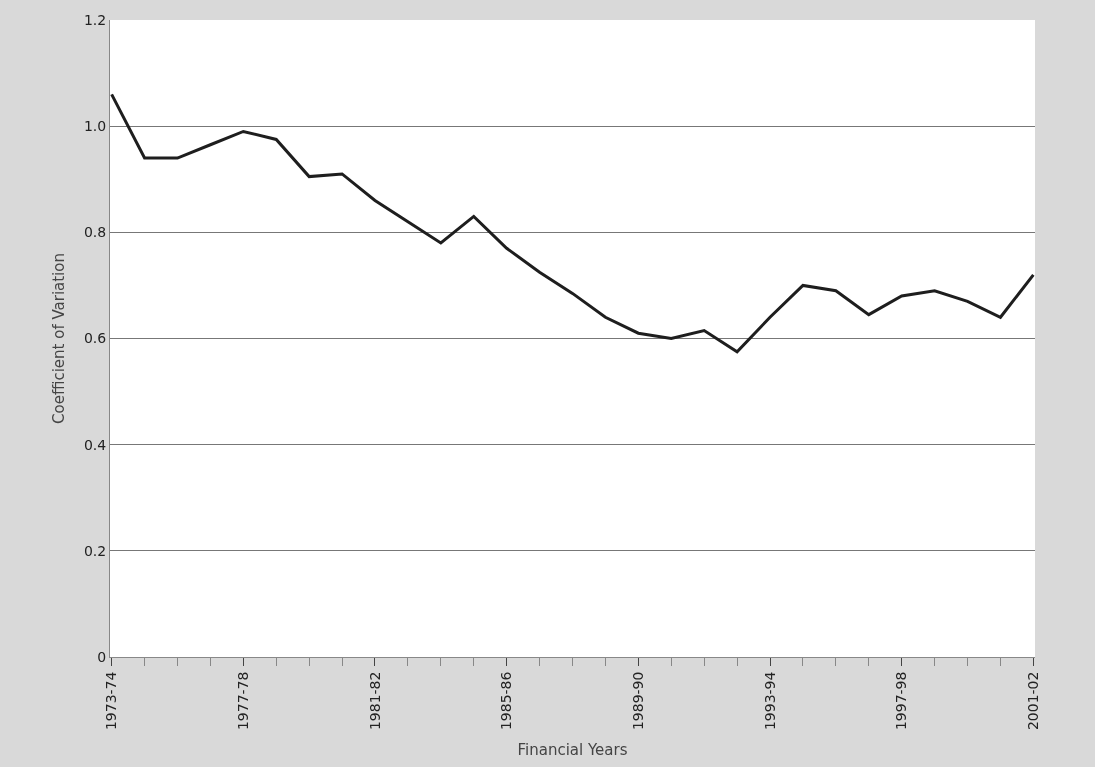 The height and width of the screenshot is (767, 1095). What do you see at coordinates (102, 656) in the screenshot?
I see `y-tick-label: 0` at bounding box center [102, 656].